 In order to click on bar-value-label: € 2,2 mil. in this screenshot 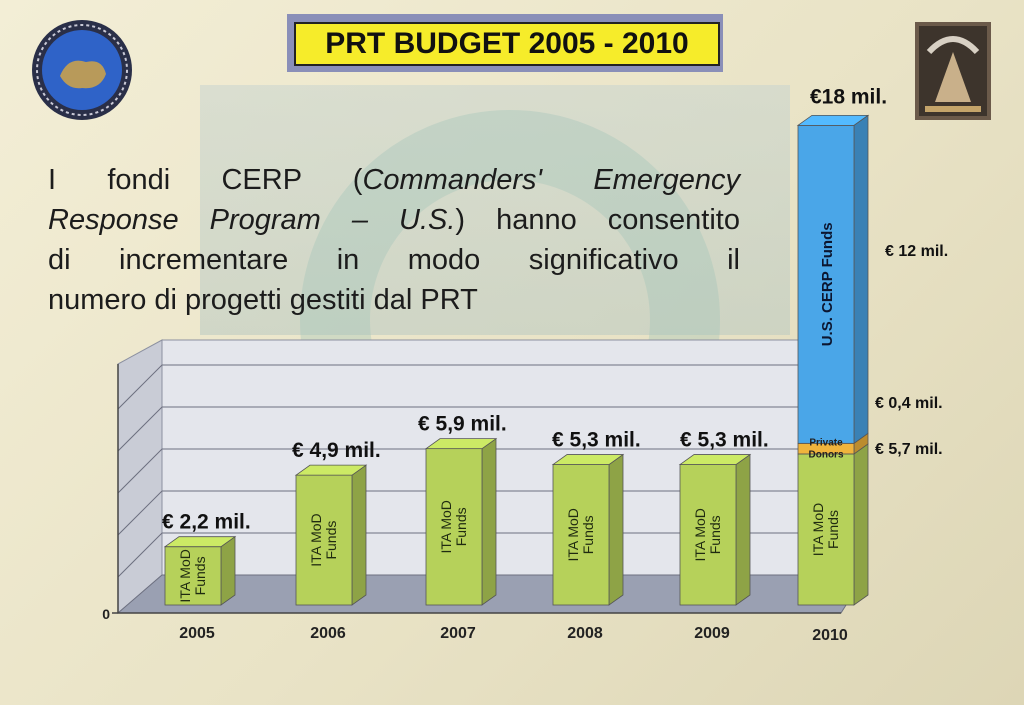, I will do `click(206, 522)`.